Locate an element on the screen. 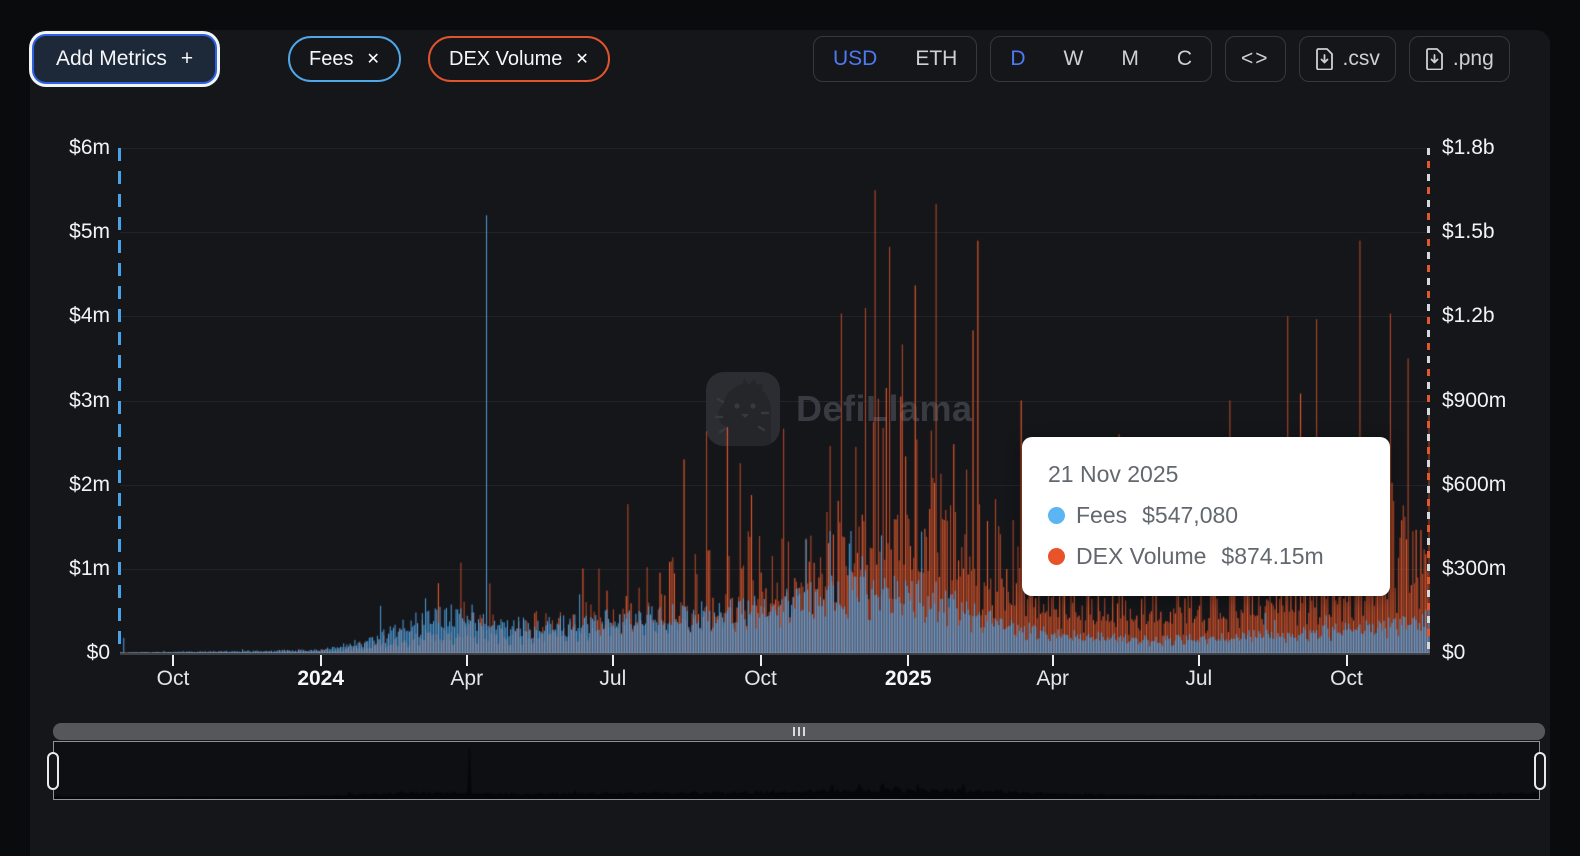  chart-toolbar: USD ETH D W M C <> .csv is located at coordinates (1161, 59).